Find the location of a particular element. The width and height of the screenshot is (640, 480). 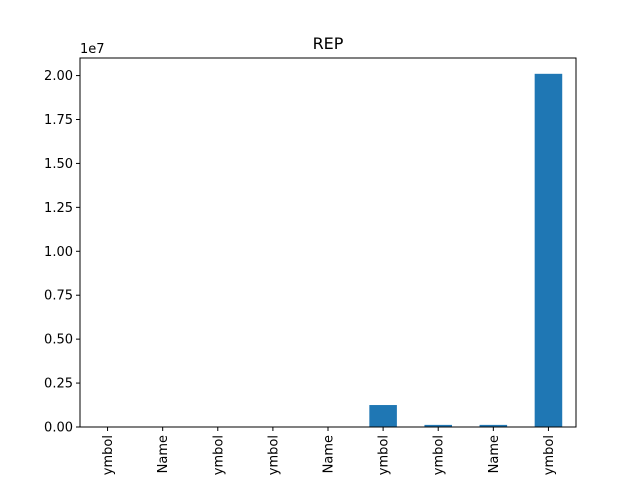

y-tick-label: 1.00 is located at coordinates (58, 252).